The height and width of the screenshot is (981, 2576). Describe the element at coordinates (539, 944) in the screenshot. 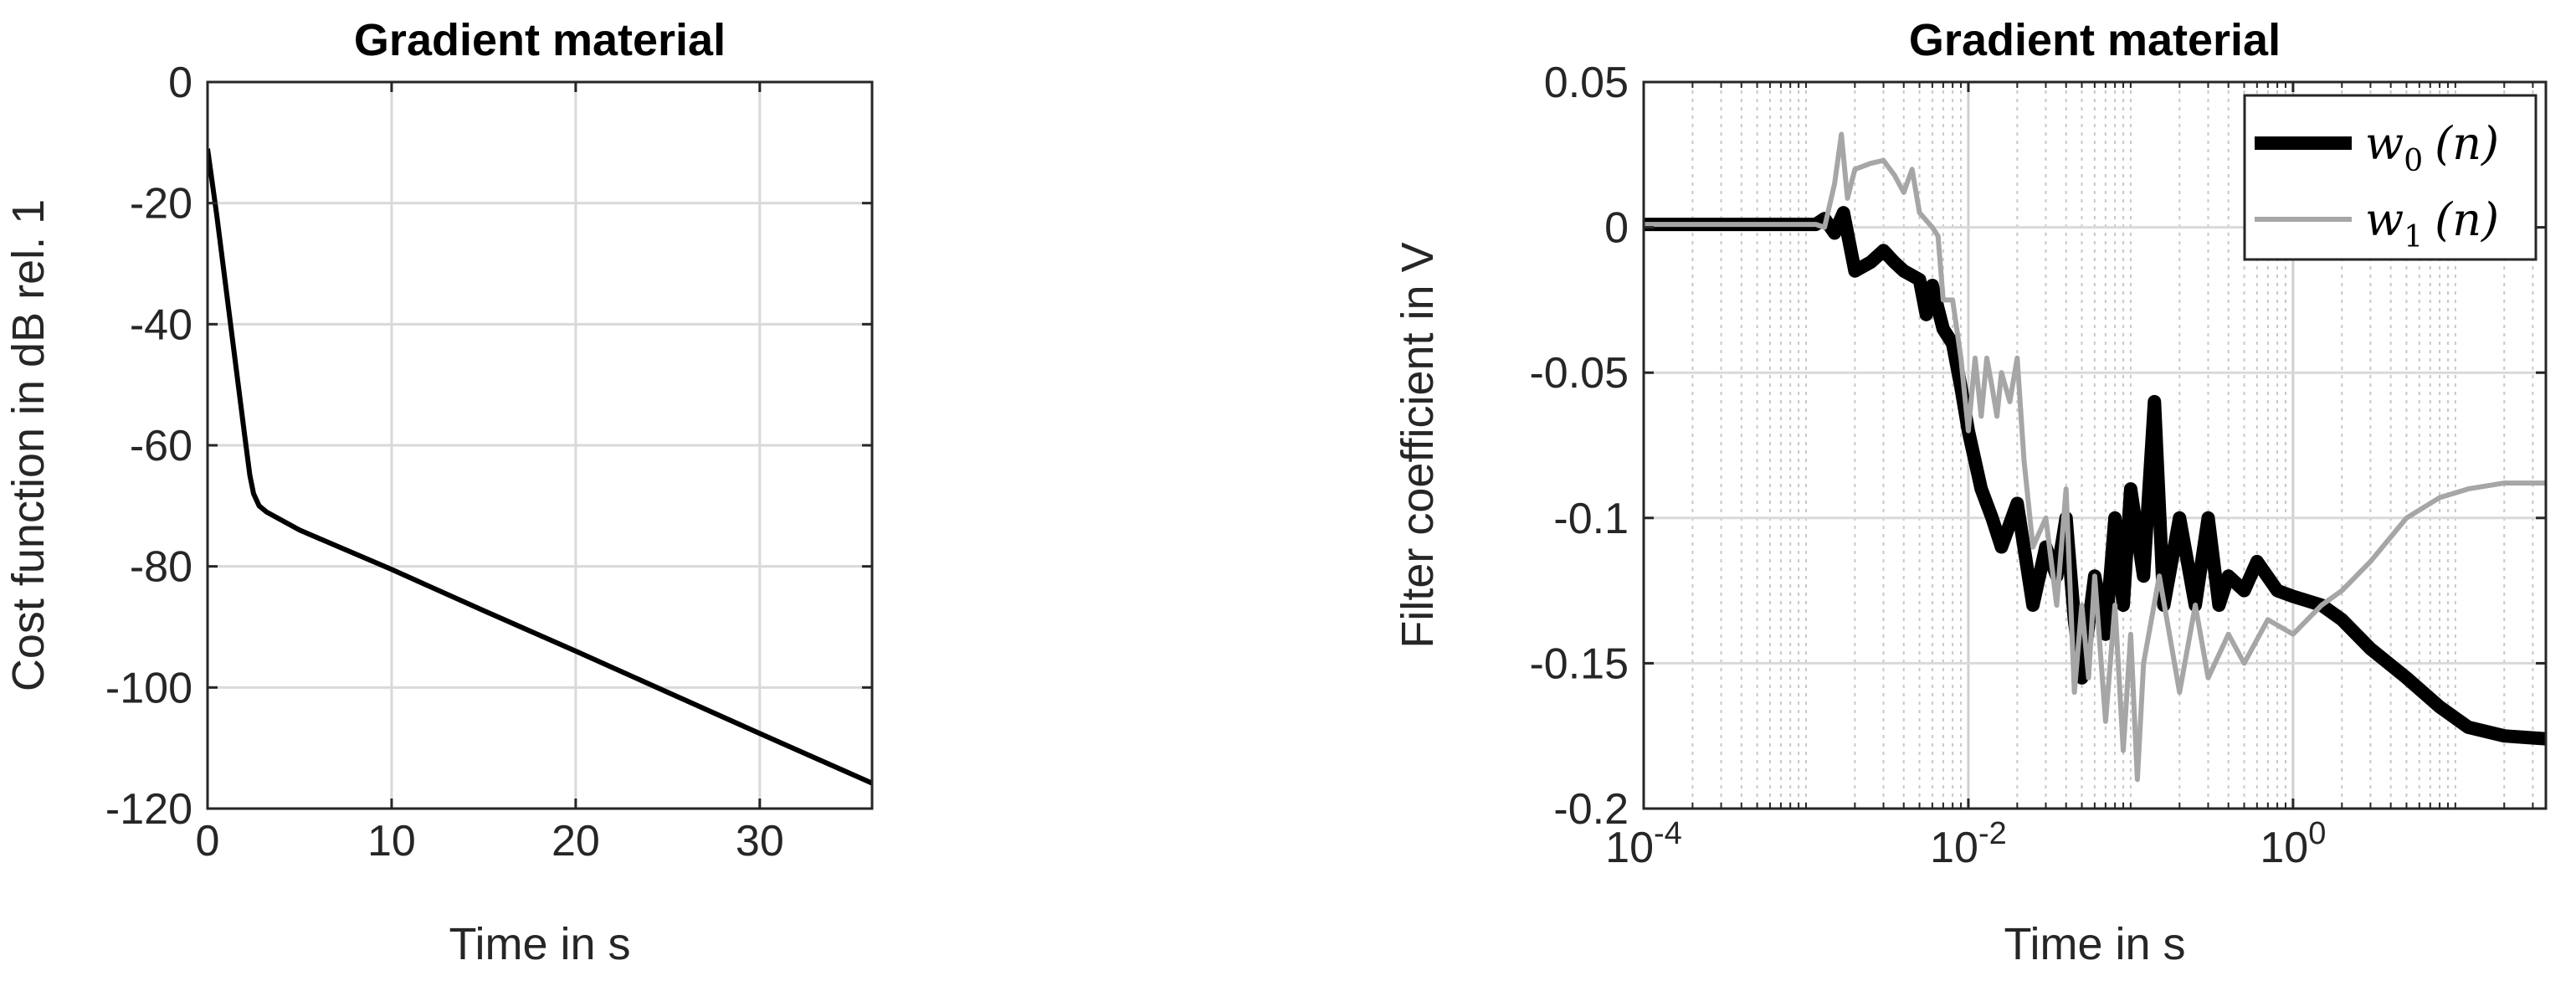

I see `left-x-axis-label: Time in s` at that location.